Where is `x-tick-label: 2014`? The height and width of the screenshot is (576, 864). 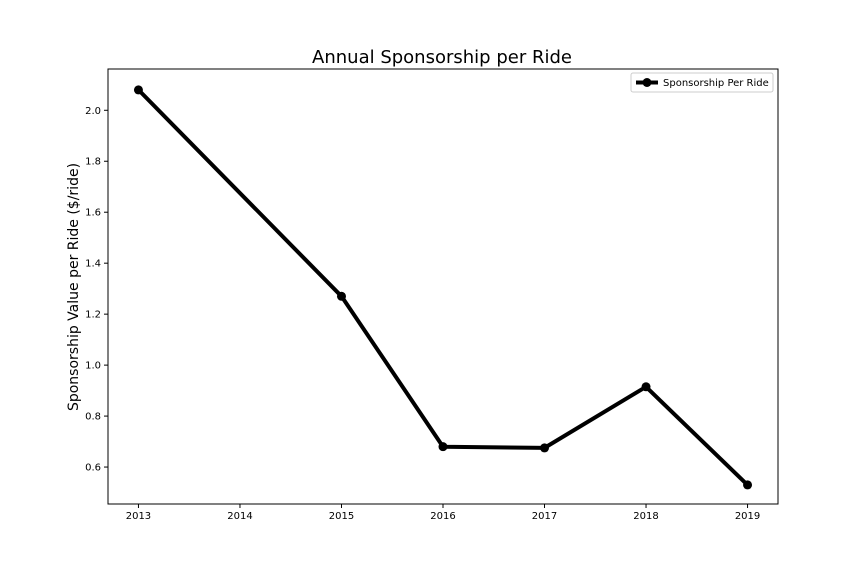 x-tick-label: 2014 is located at coordinates (239, 516).